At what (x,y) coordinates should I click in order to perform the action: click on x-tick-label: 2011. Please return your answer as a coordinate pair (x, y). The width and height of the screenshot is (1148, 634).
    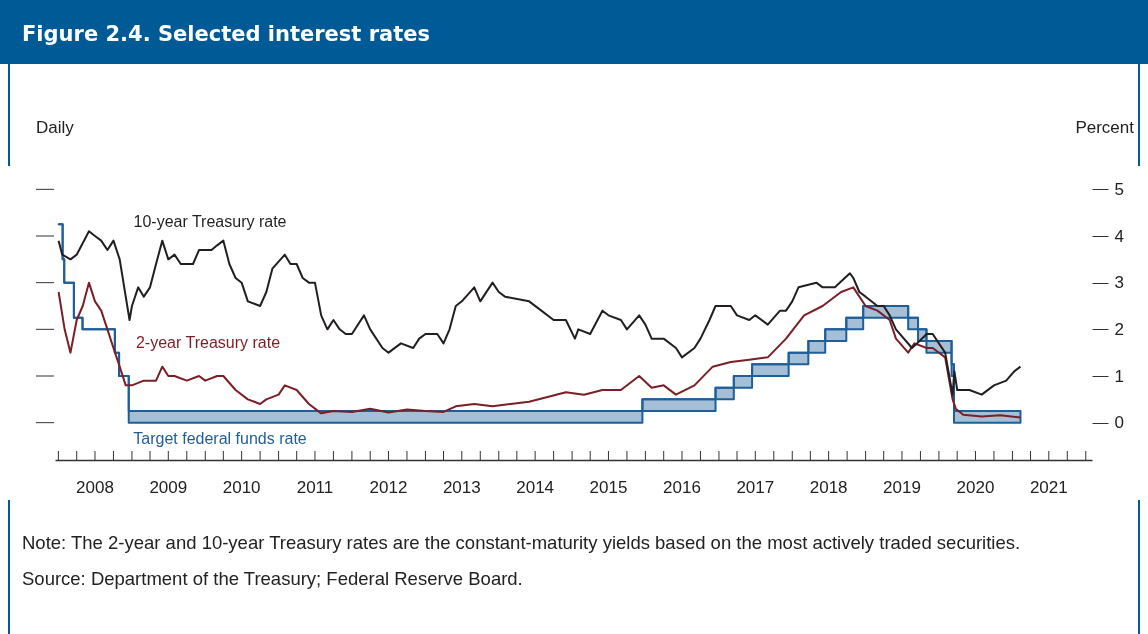
    Looking at the image, I should click on (315, 487).